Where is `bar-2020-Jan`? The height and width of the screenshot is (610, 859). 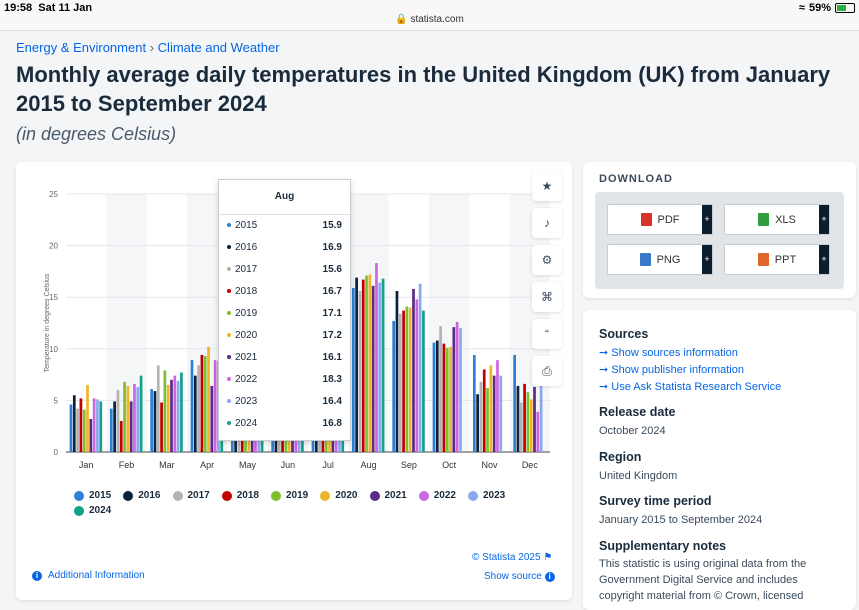
bar-2020-Jan is located at coordinates (87, 418).